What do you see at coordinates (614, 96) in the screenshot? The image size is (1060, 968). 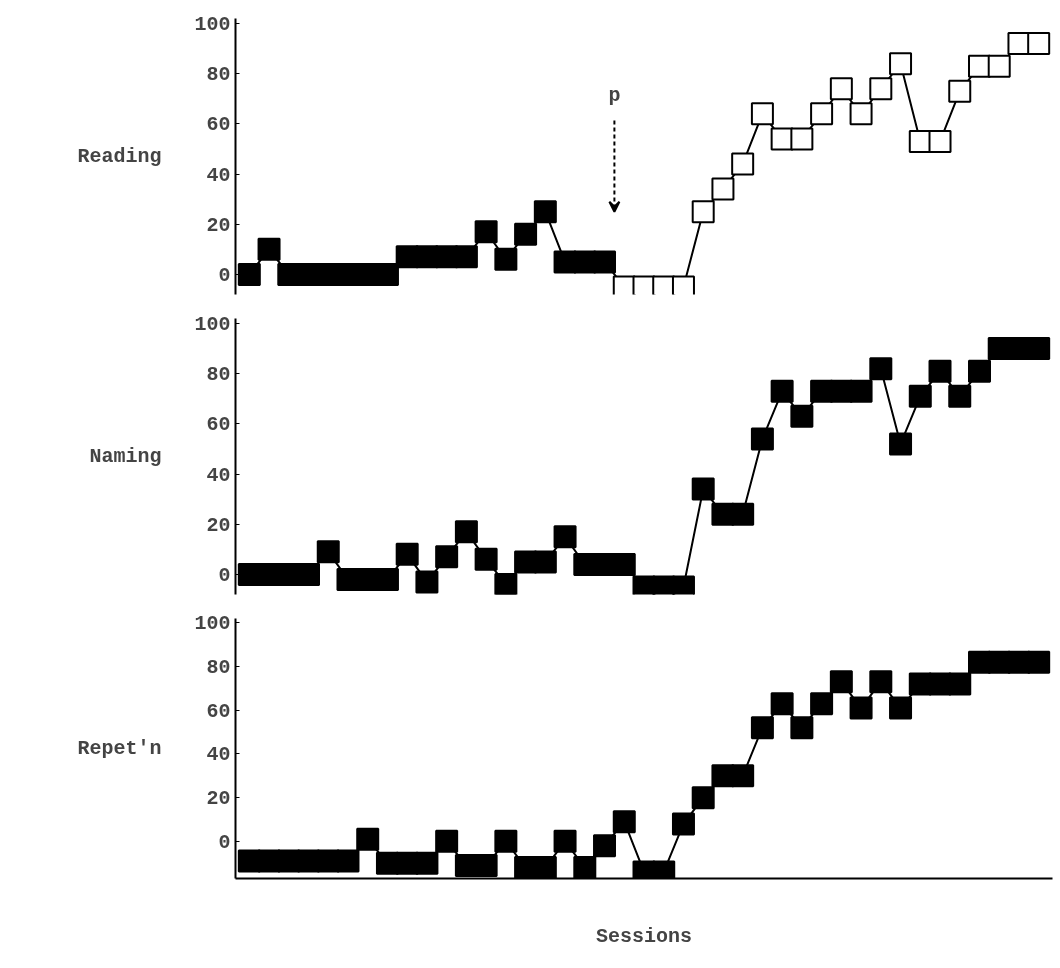 I see `annotation: p` at bounding box center [614, 96].